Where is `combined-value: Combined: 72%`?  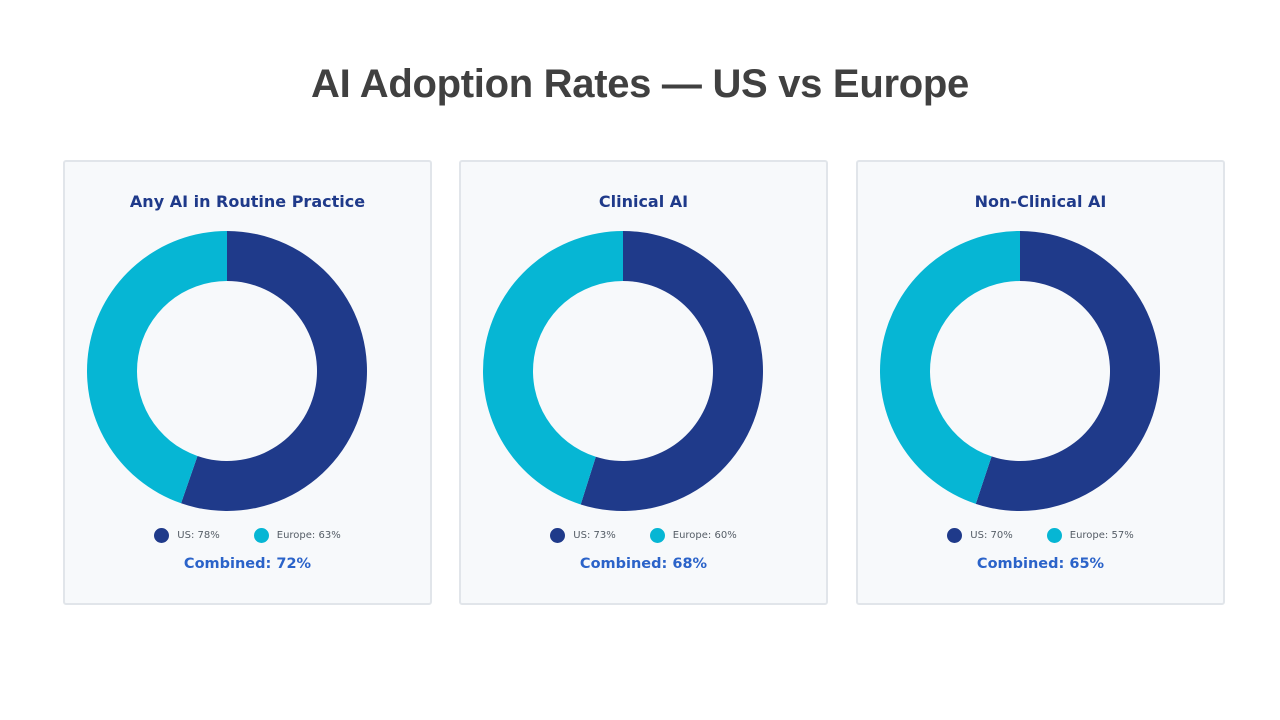 combined-value: Combined: 72% is located at coordinates (247, 564).